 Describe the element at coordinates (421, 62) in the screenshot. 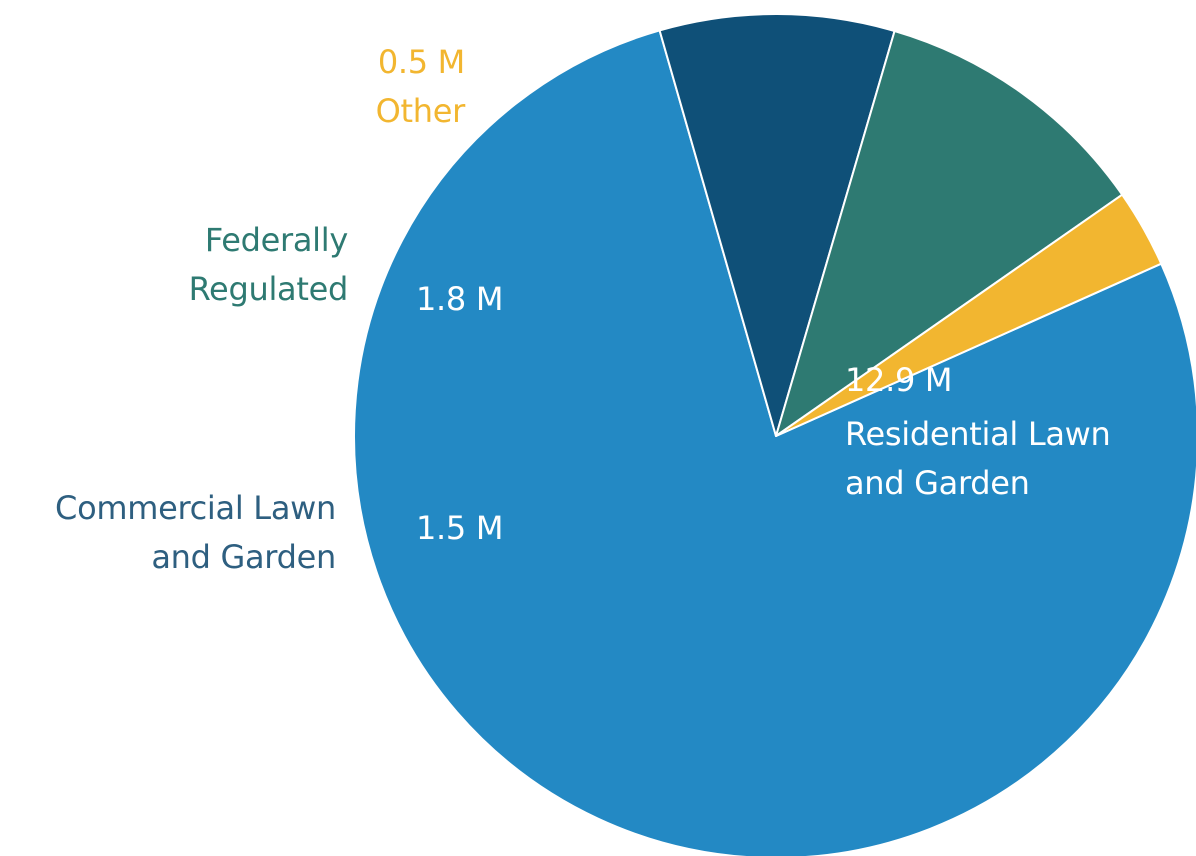

I see `other-value-label: 0.5 M` at that location.